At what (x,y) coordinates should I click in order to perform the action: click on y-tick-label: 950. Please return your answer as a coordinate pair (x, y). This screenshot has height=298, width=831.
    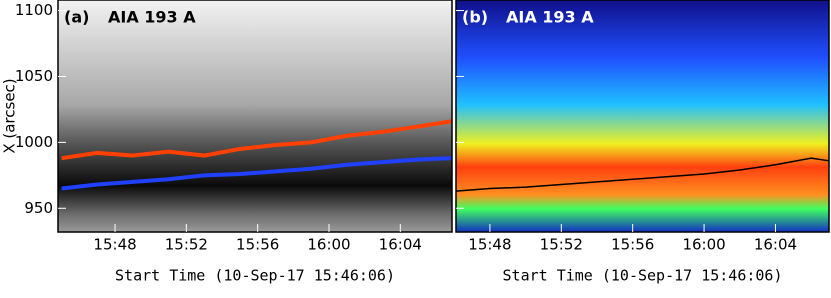
    Looking at the image, I should click on (38, 208).